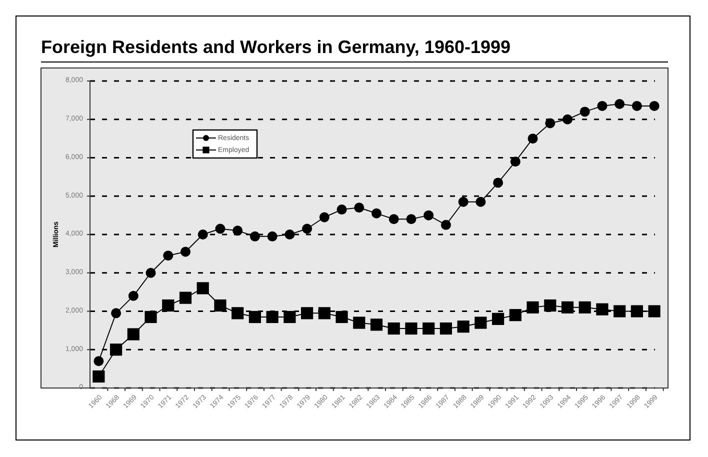  Describe the element at coordinates (276, 47) in the screenshot. I see `chart-title: Foreign Residents and Workers in Germany, 1960-1999` at that location.